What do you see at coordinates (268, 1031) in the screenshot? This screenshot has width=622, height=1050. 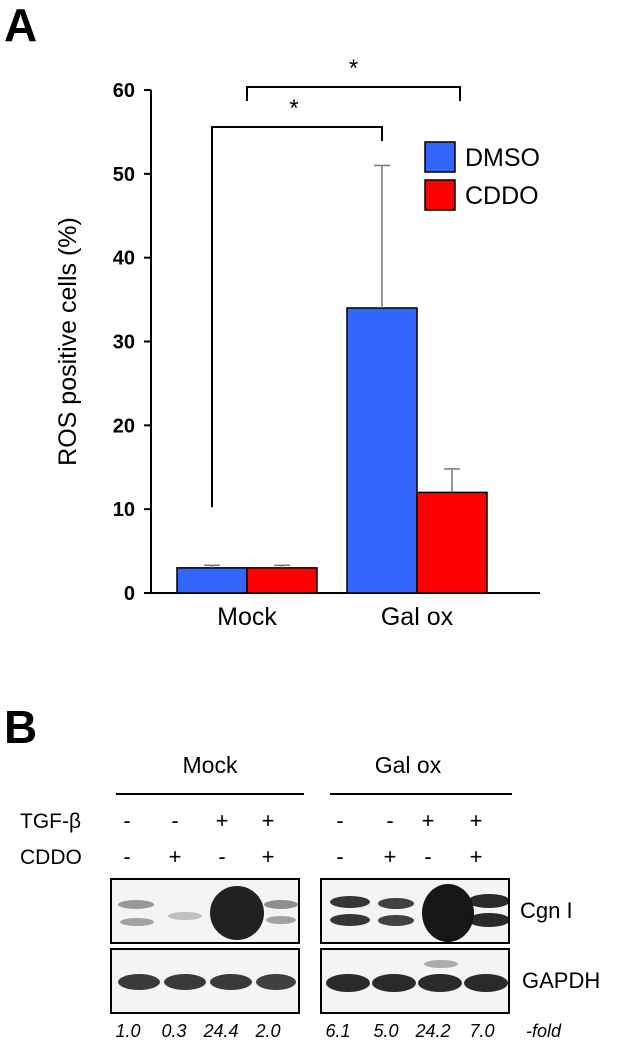 I see `fold-value-lane-4: 2.0` at bounding box center [268, 1031].